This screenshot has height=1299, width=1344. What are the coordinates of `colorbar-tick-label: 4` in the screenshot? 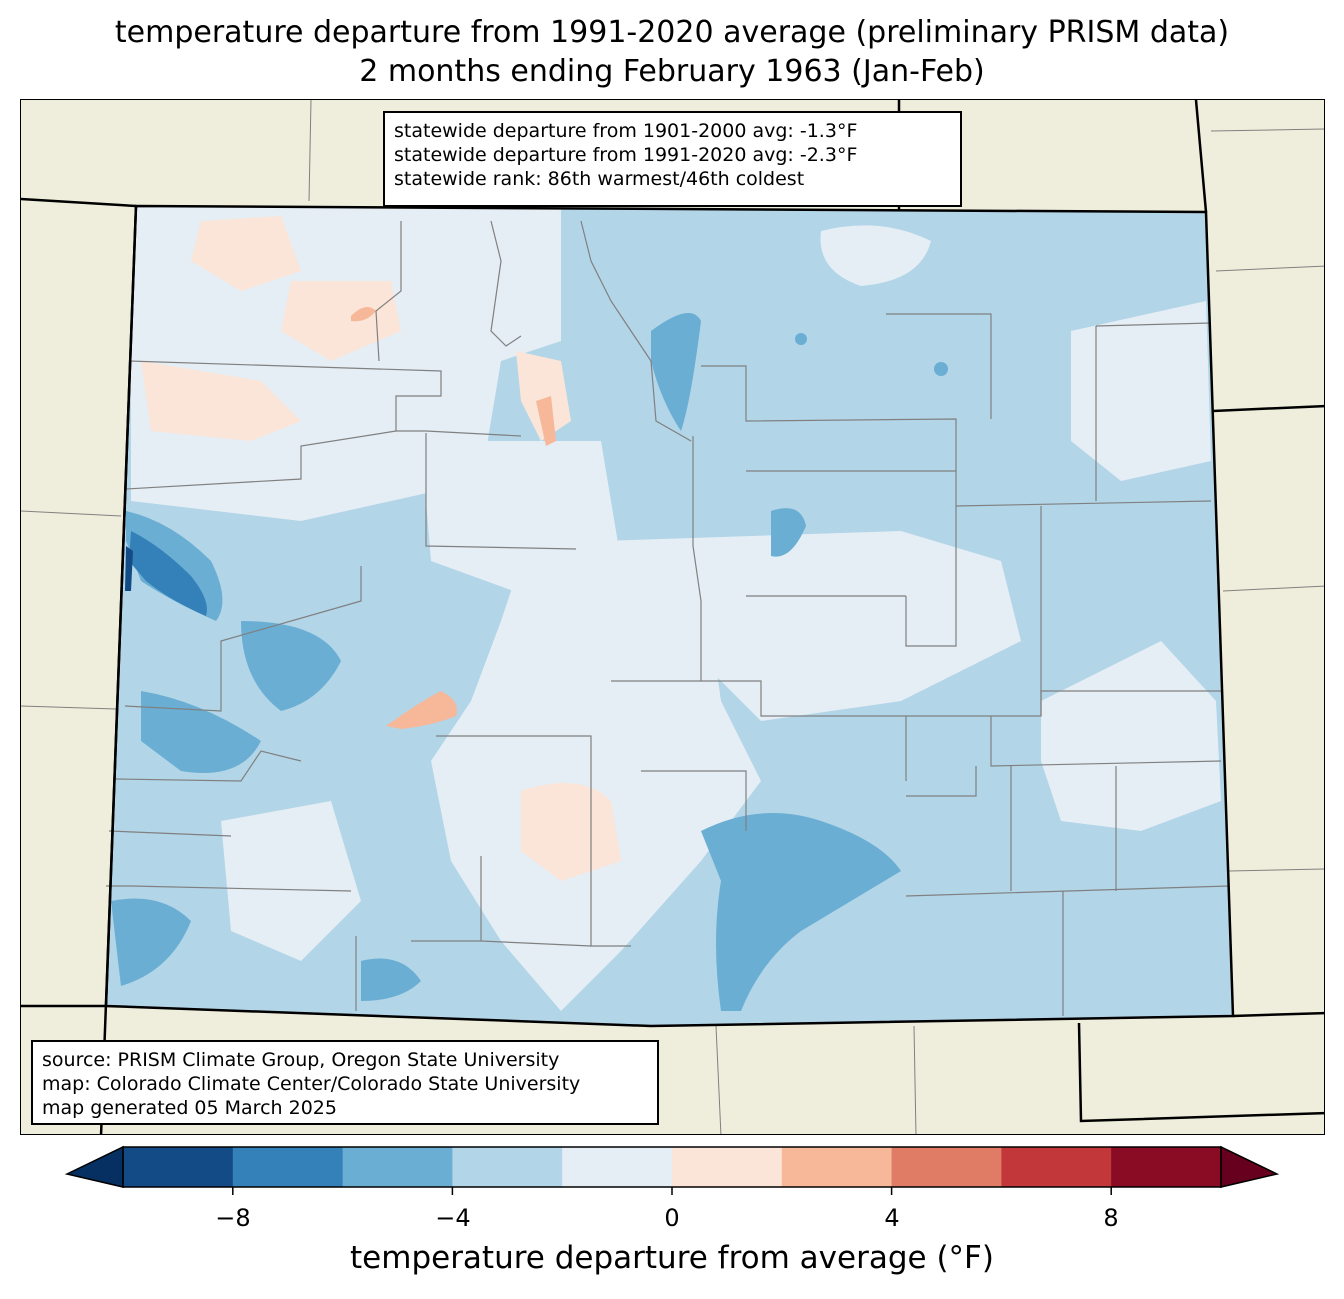 It's located at (892, 1218).